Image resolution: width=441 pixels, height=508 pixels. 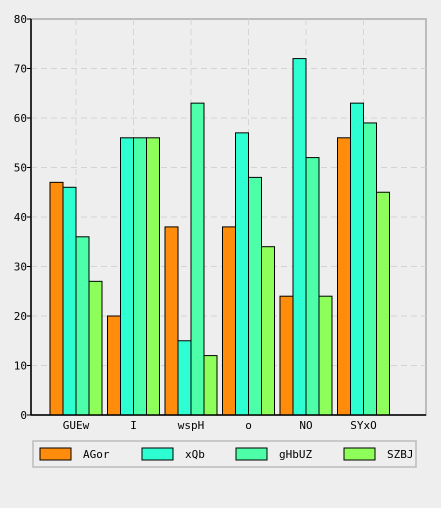 I want to click on bar-gHbUZ-I, so click(x=140, y=276).